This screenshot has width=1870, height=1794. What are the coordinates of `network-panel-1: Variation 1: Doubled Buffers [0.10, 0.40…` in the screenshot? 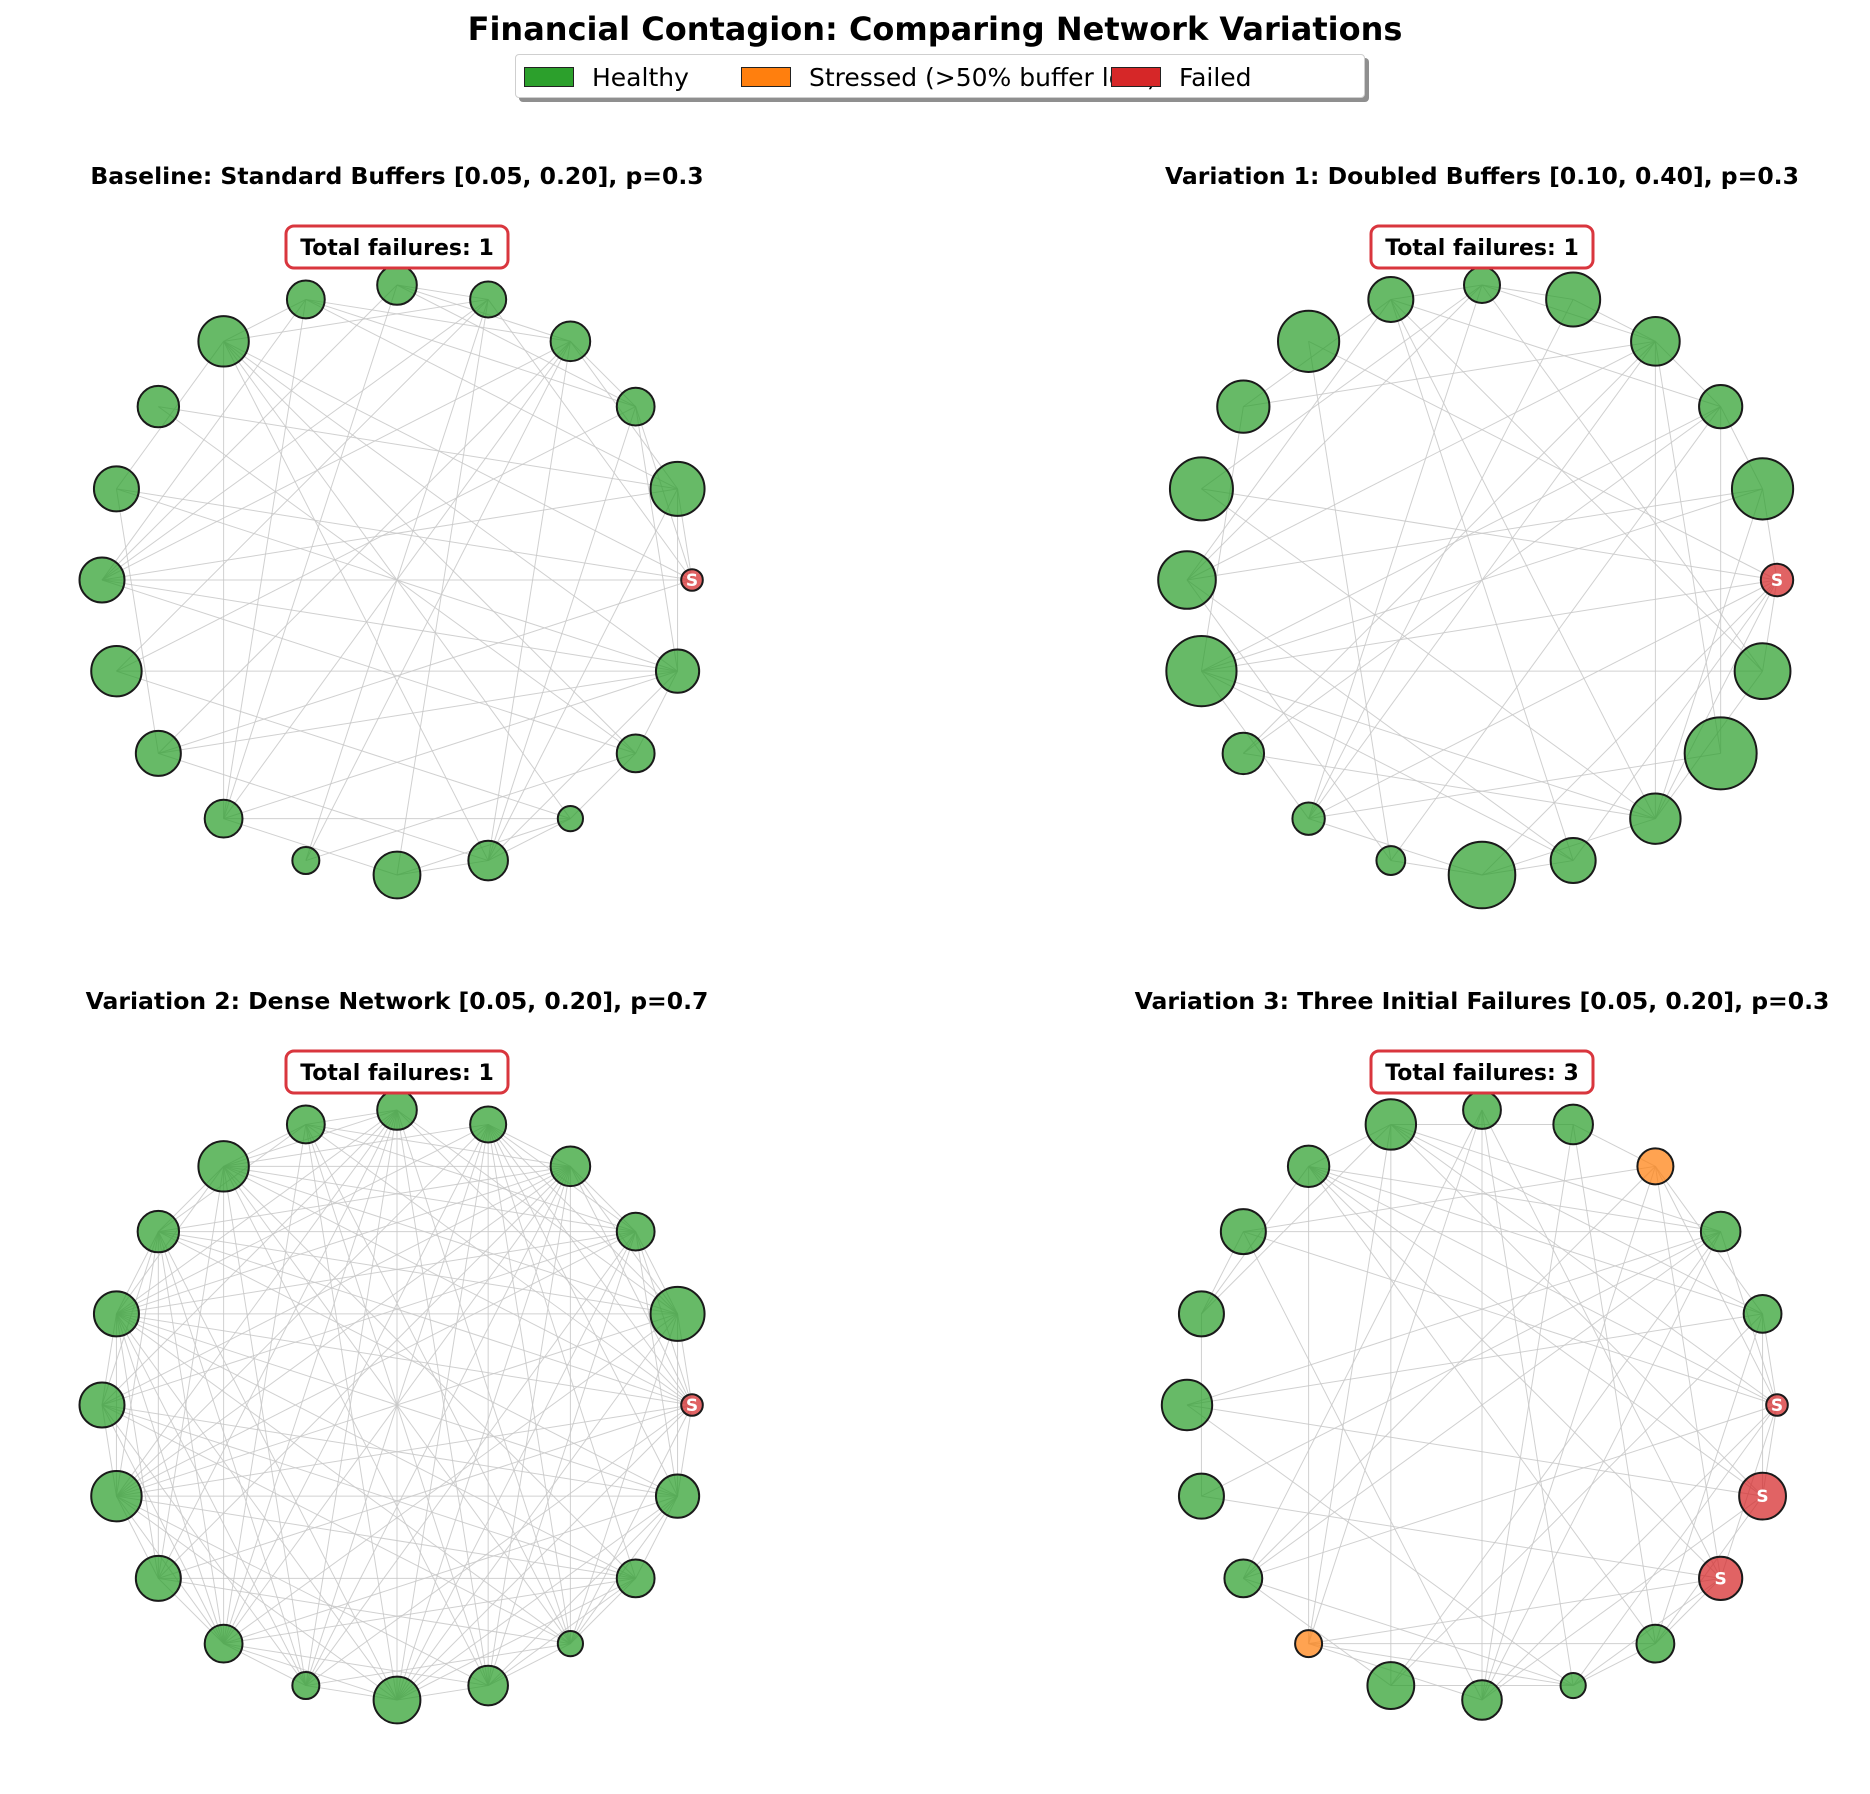 It's located at (1478, 536).